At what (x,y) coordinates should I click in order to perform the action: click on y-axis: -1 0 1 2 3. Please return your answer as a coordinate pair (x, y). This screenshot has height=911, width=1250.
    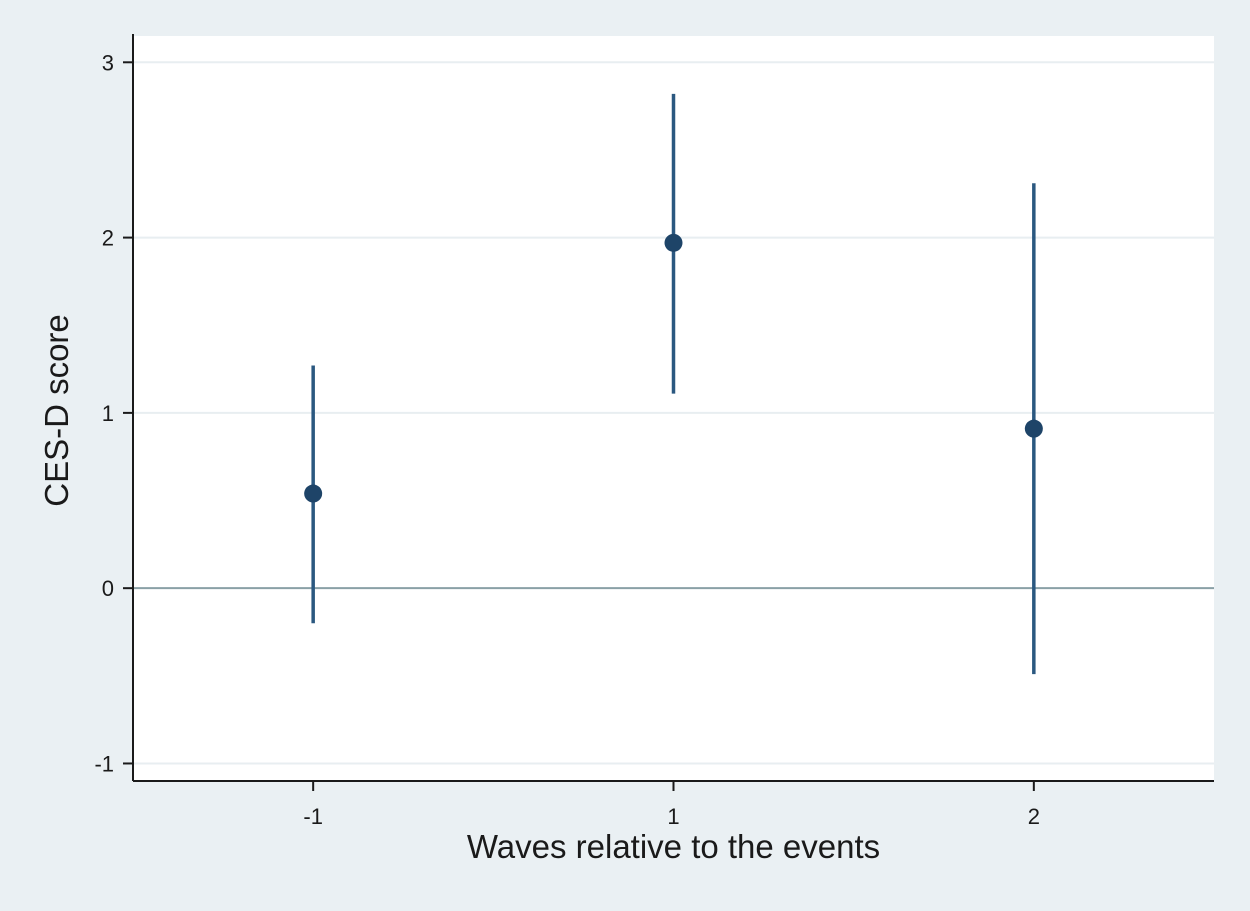
    Looking at the image, I should click on (114, 407).